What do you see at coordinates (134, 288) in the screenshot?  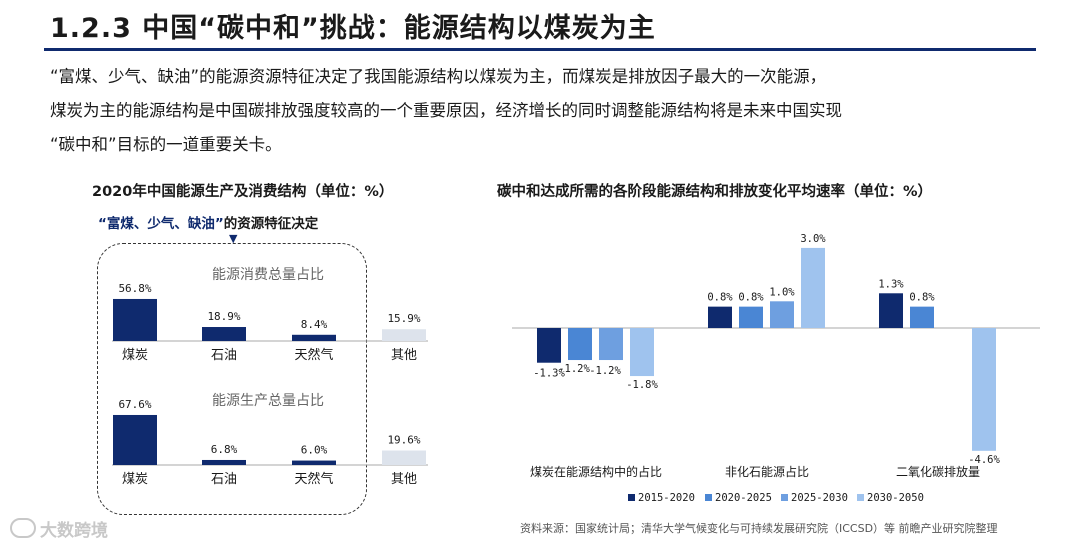 I see `panel1-value-label-0: 56.8%` at bounding box center [134, 288].